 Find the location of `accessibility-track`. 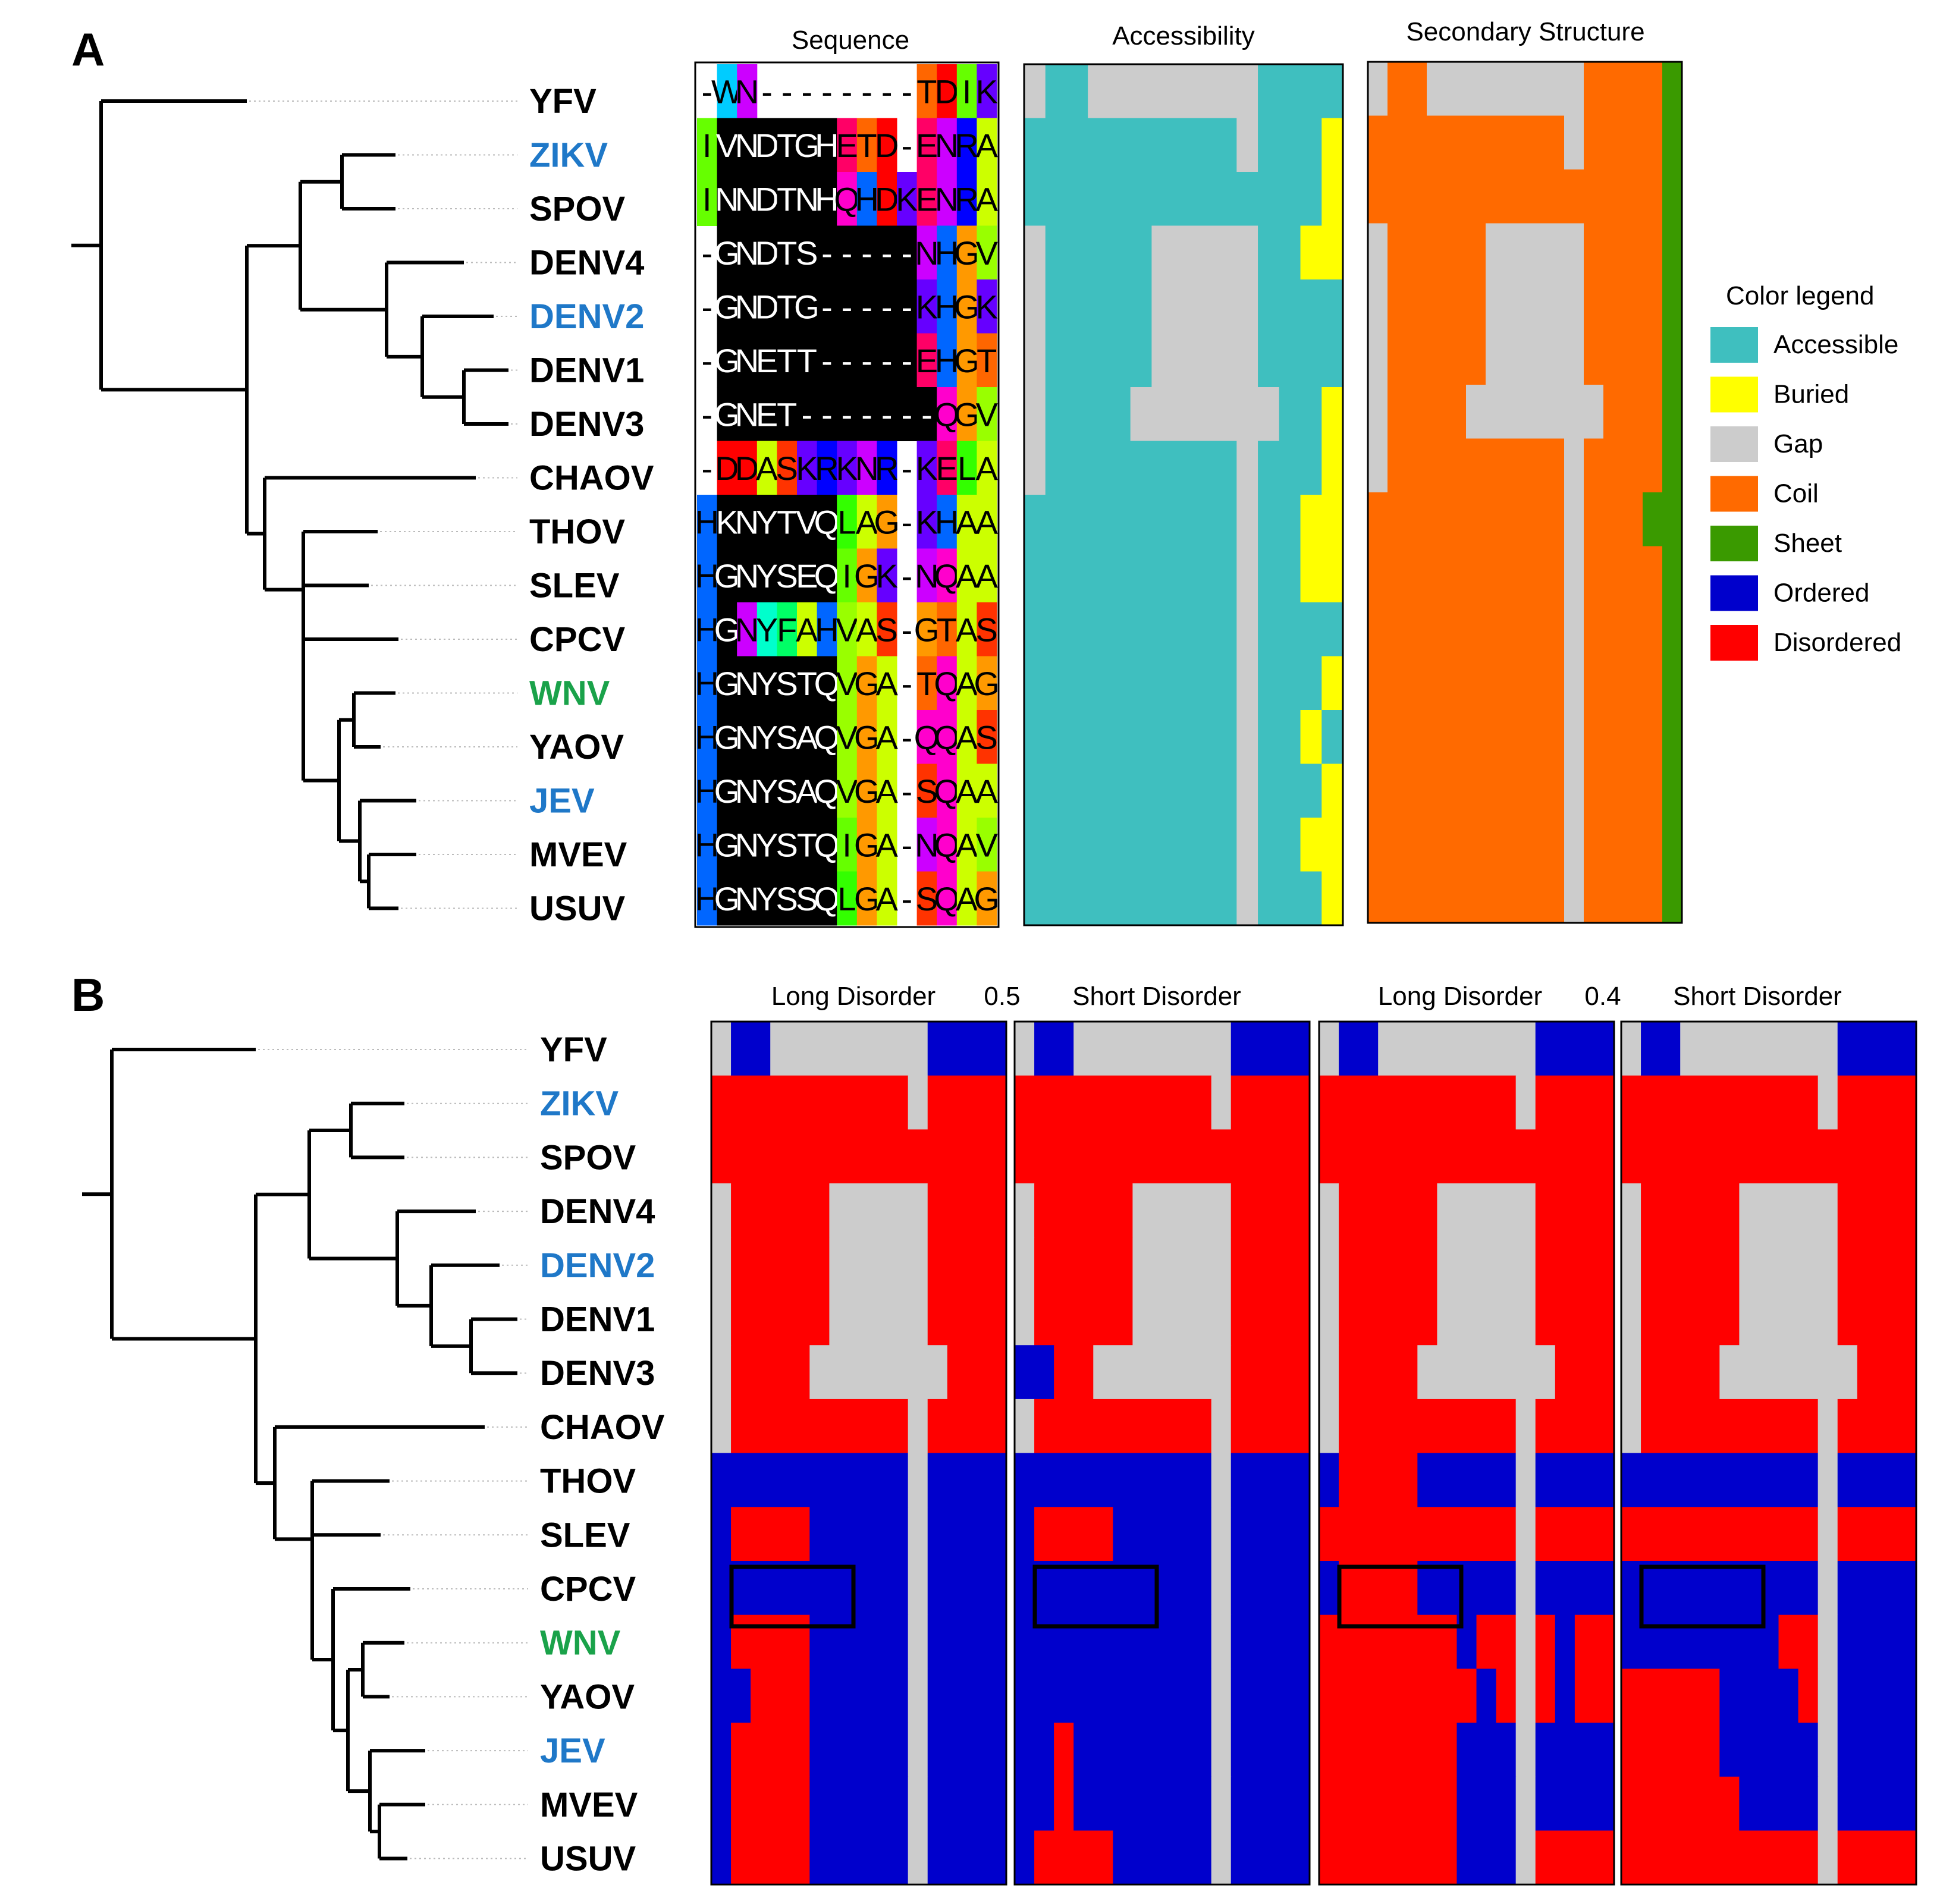

accessibility-track is located at coordinates (1183, 494).